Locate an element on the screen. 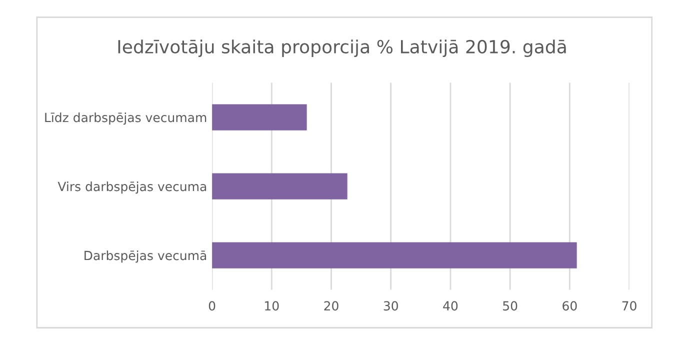 Image resolution: width=684 pixels, height=345 pixels. chart-title: Iedzīvotāju skaita proporcija % Latvijā 2019. gadā is located at coordinates (342, 49).